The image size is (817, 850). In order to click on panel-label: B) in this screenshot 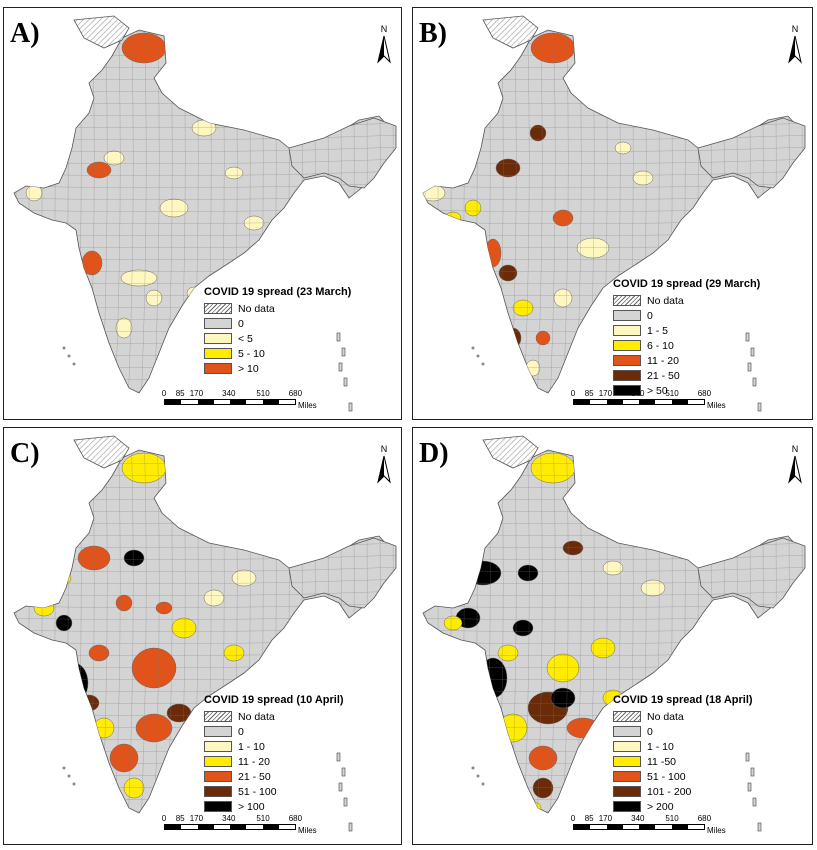, I will do `click(433, 33)`.